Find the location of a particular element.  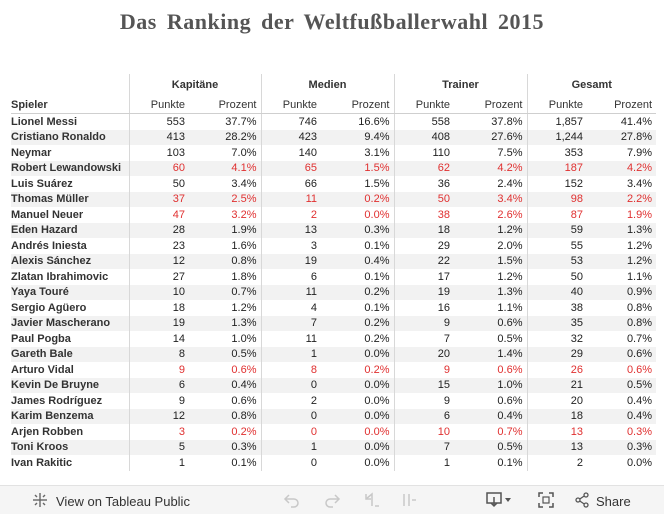

redo-icon is located at coordinates (332, 500).